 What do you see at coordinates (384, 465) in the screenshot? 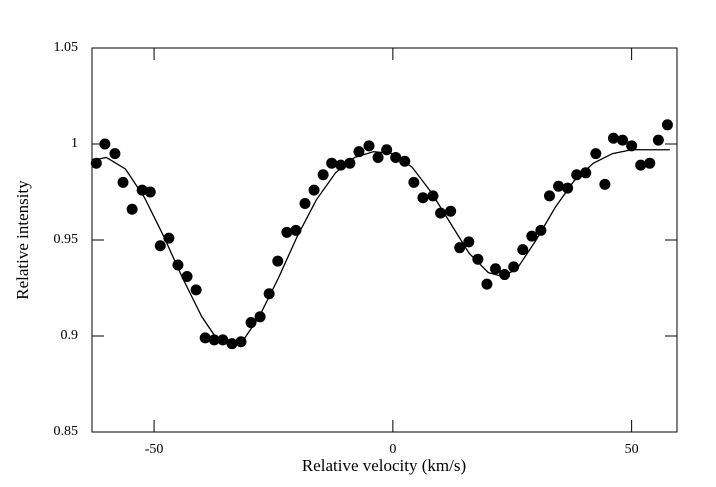
I see `x-axis-title: Relative velocity (km/s)` at bounding box center [384, 465].